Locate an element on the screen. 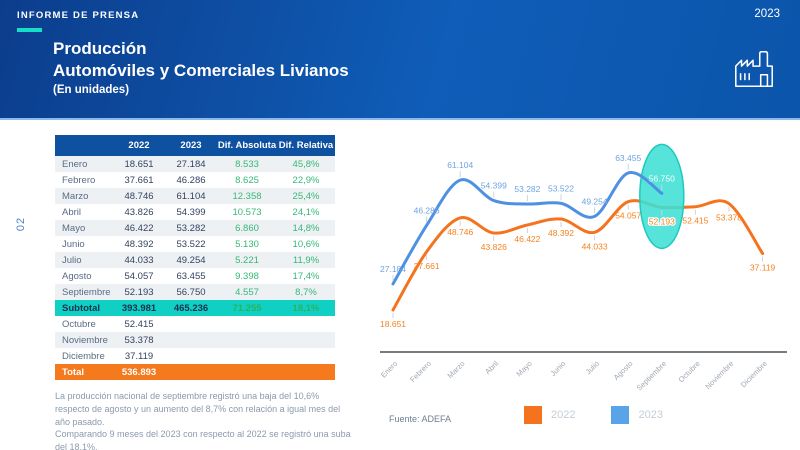 The width and height of the screenshot is (800, 450). cell-dif_abs: 10.573 is located at coordinates (247, 212).